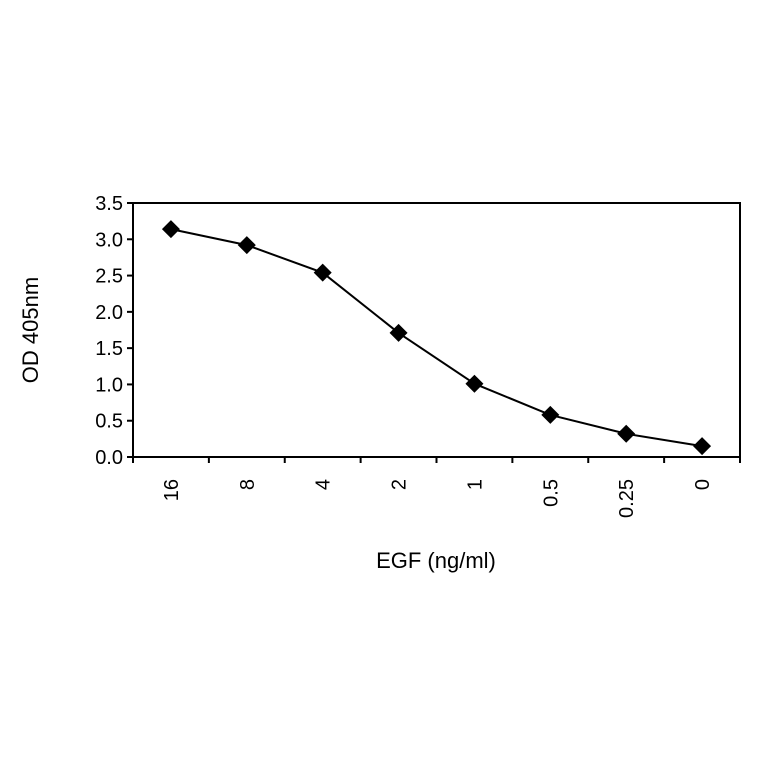 This screenshot has height=764, width=764. Describe the element at coordinates (248, 484) in the screenshot. I see `x-tick-label: 8` at that location.